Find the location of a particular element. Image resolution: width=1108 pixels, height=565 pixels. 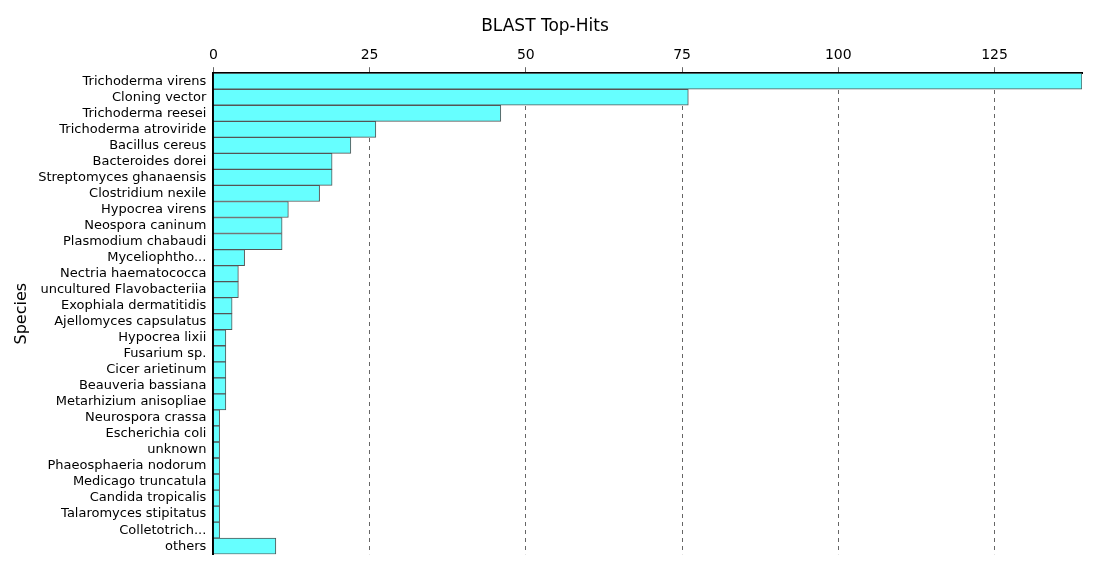

y-tick-label: Fusarium sp. is located at coordinates (165, 353).